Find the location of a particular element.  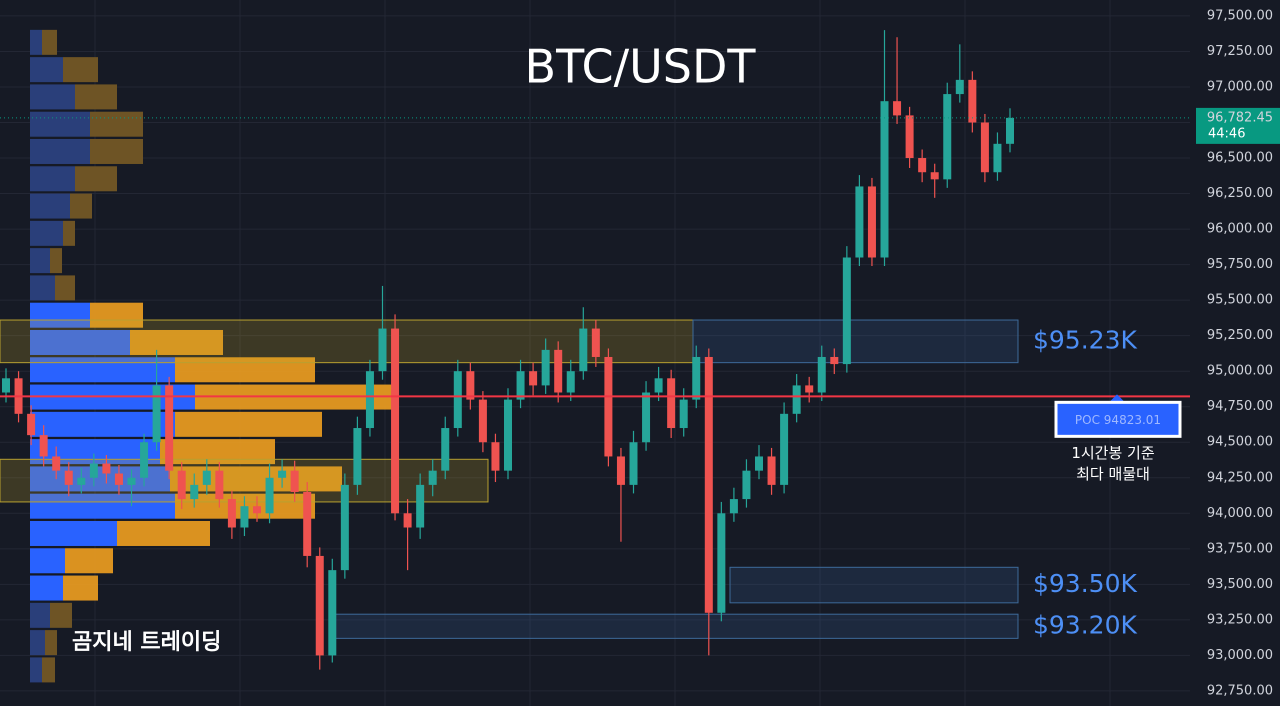

y-tick-label: 96,000.00 is located at coordinates (1240, 229).